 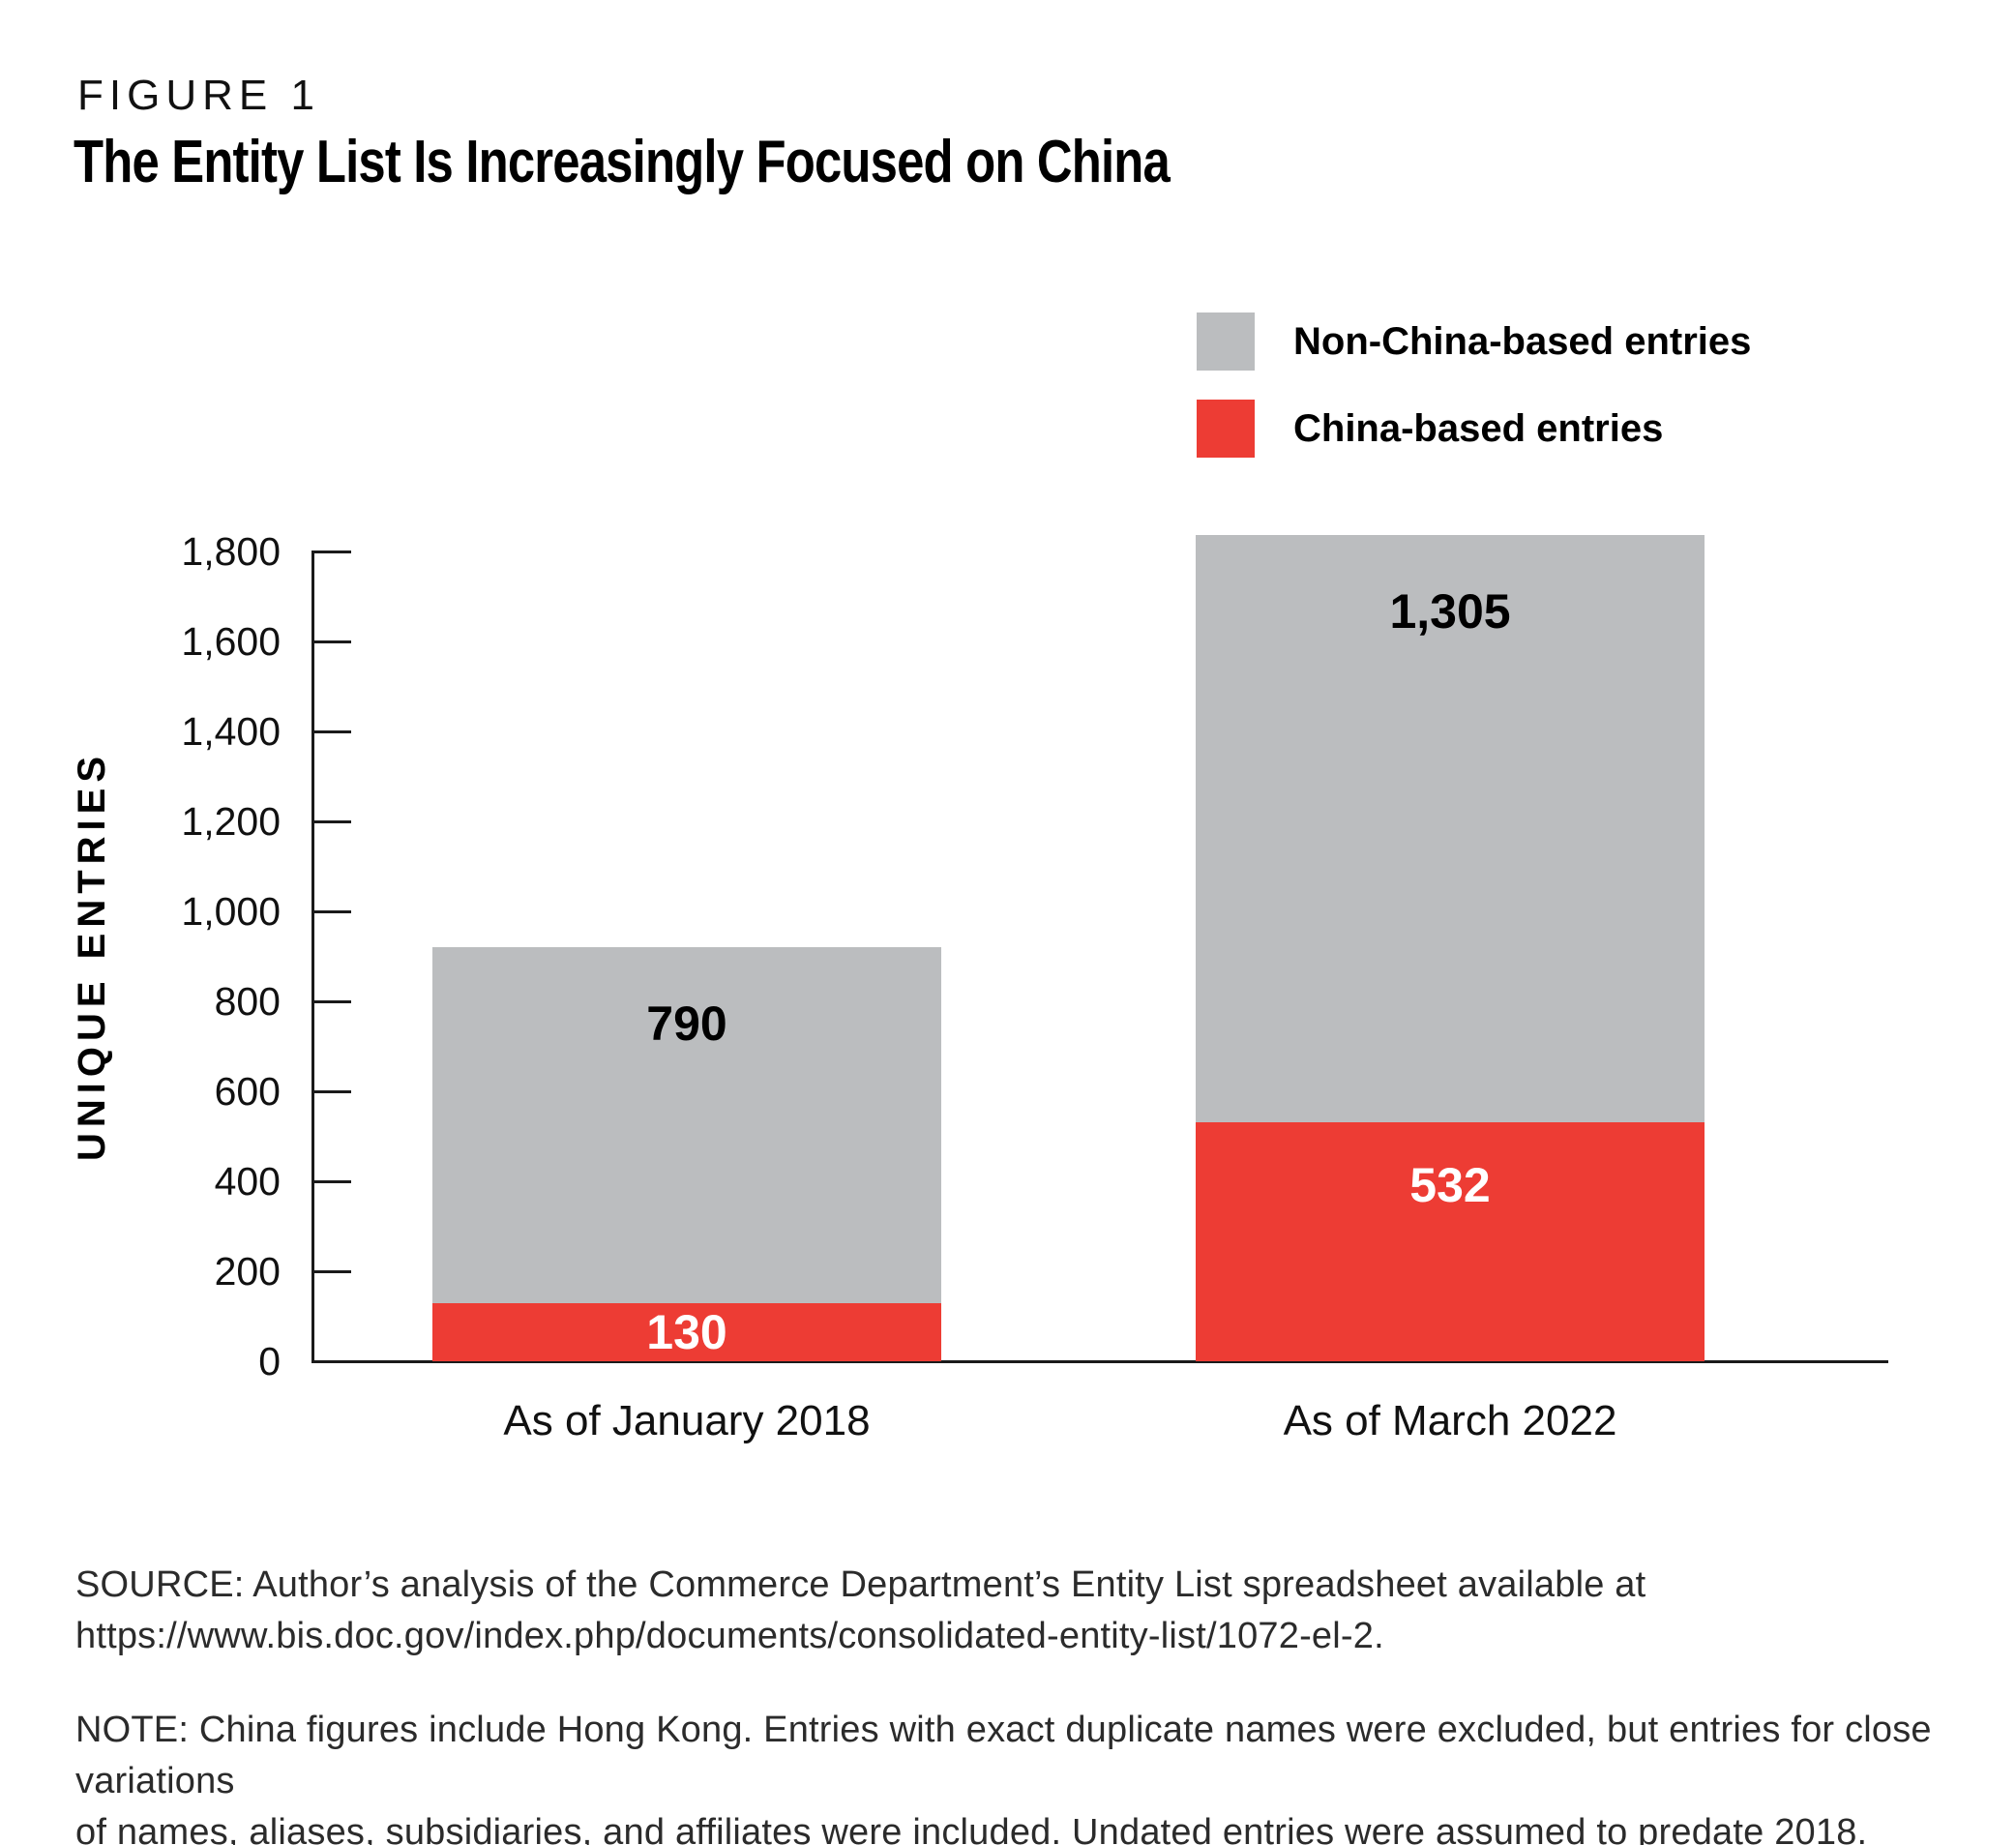 What do you see at coordinates (1522, 341) in the screenshot?
I see `legend-label-0: Non-China-based entries` at bounding box center [1522, 341].